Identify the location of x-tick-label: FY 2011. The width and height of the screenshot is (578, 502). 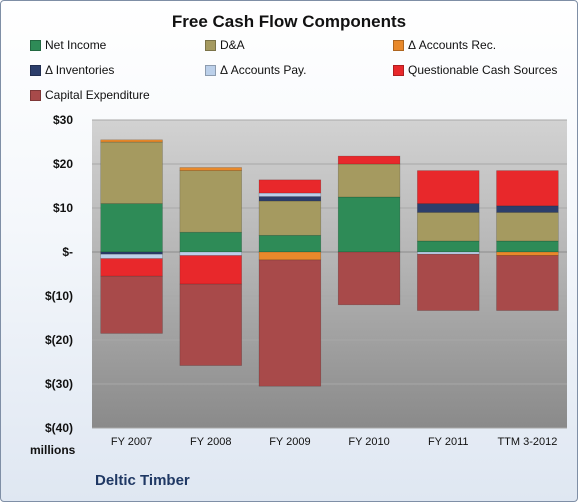
(448, 442).